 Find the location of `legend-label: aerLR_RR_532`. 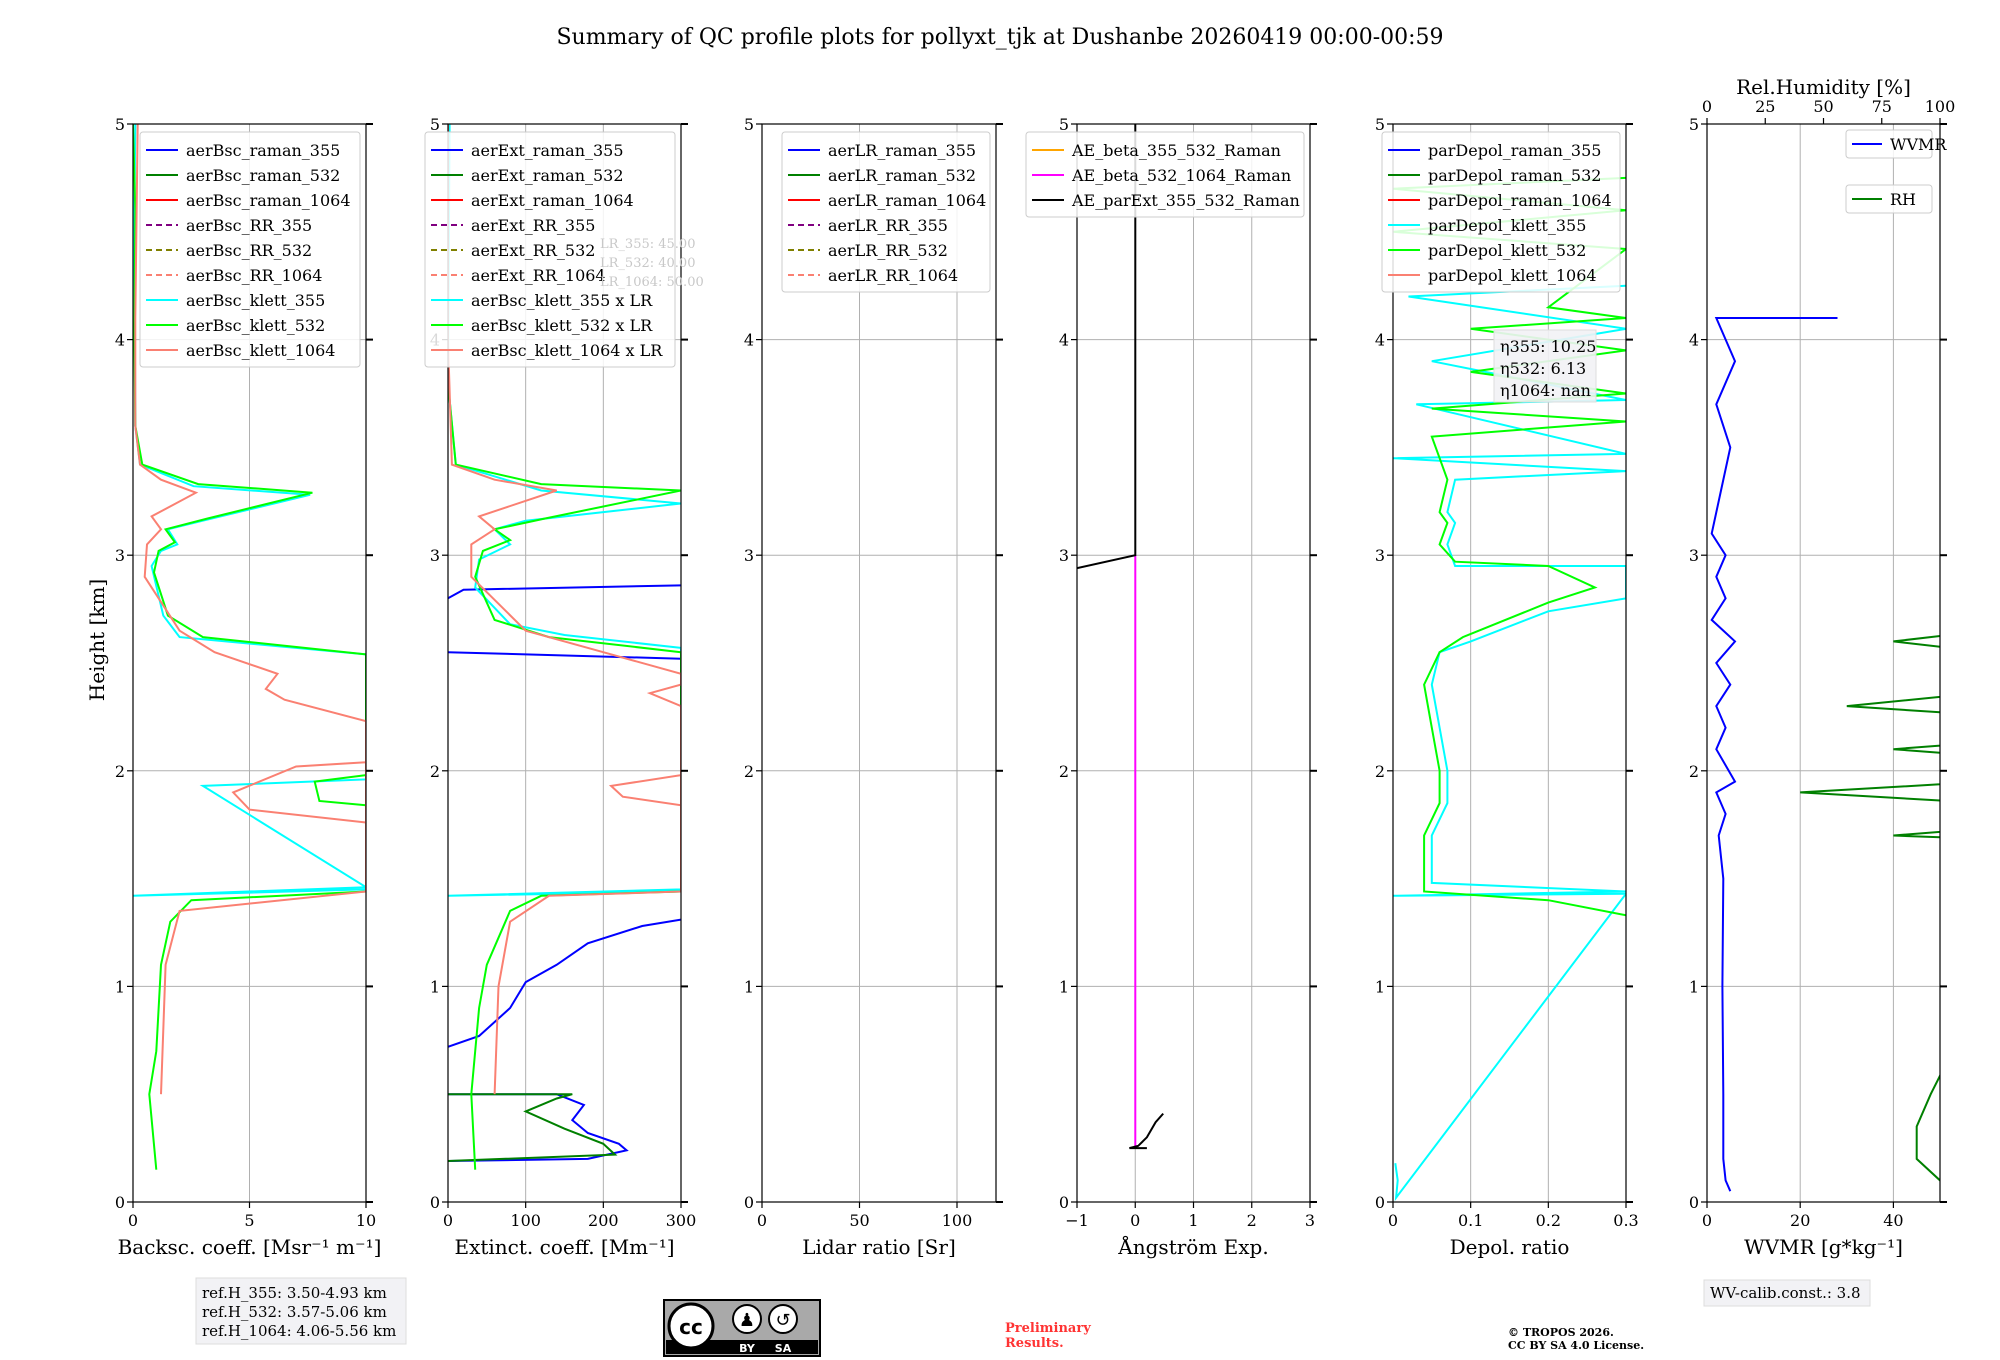

legend-label: aerLR_RR_532 is located at coordinates (888, 250).